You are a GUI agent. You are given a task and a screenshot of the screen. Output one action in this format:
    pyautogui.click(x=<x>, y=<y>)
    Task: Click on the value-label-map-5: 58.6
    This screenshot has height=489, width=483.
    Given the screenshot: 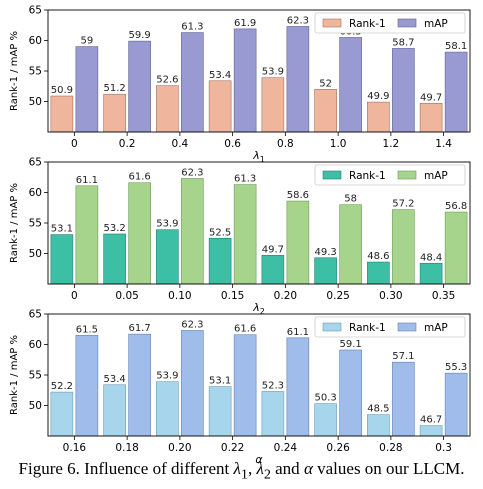 What is the action you would take?
    pyautogui.click(x=298, y=195)
    